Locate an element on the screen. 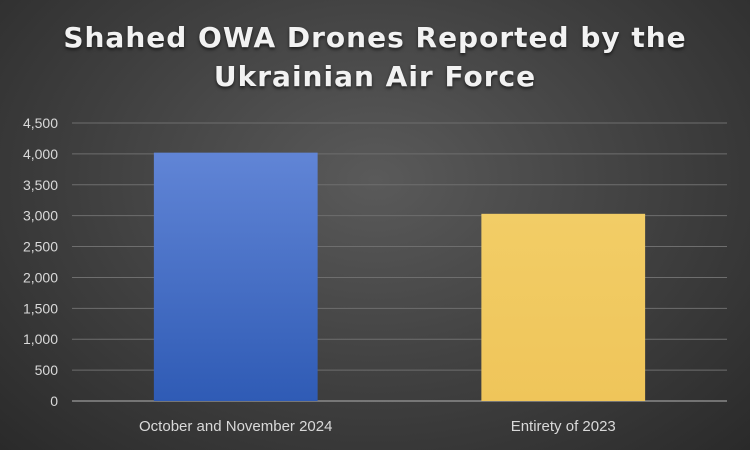 This screenshot has width=750, height=450. chart-title-line-2: Ukrainian Air Force is located at coordinates (375, 76).